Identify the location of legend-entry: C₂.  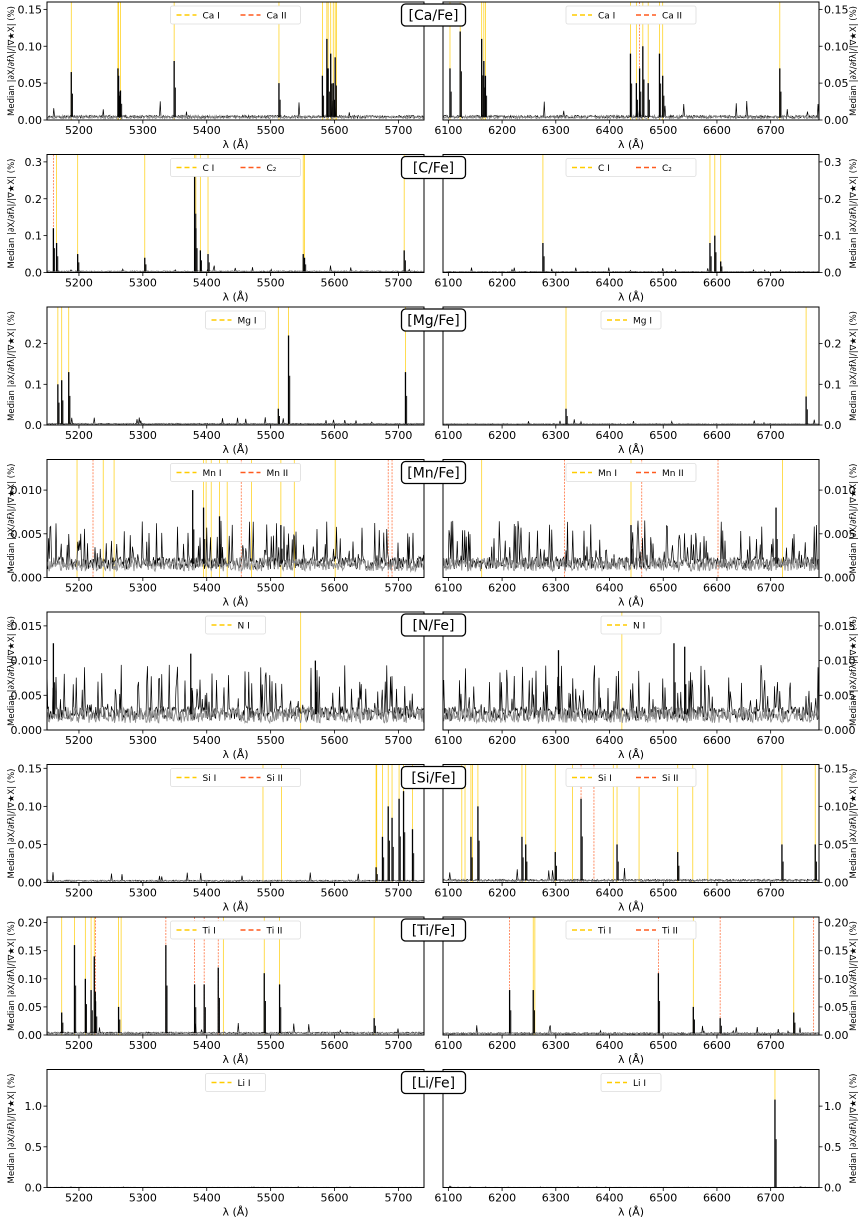
(272, 169).